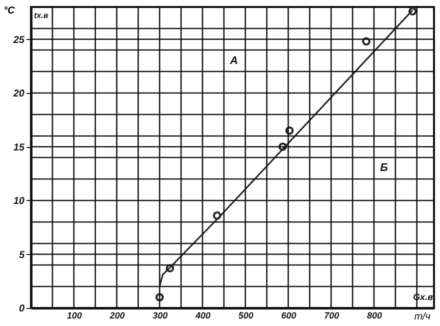 The height and width of the screenshot is (326, 440). What do you see at coordinates (10, 11) in the screenshot?
I see `y-axis-title: °C` at bounding box center [10, 11].